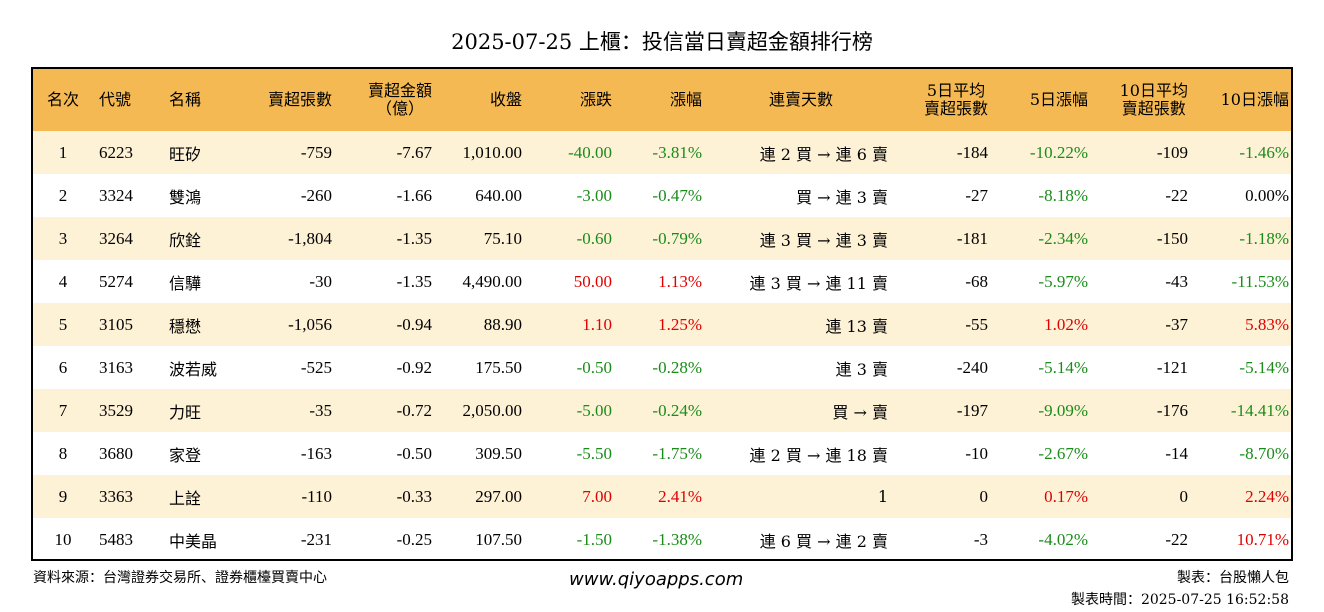 The image size is (1324, 612). I want to click on cell-avg5: -181, so click(972, 238).